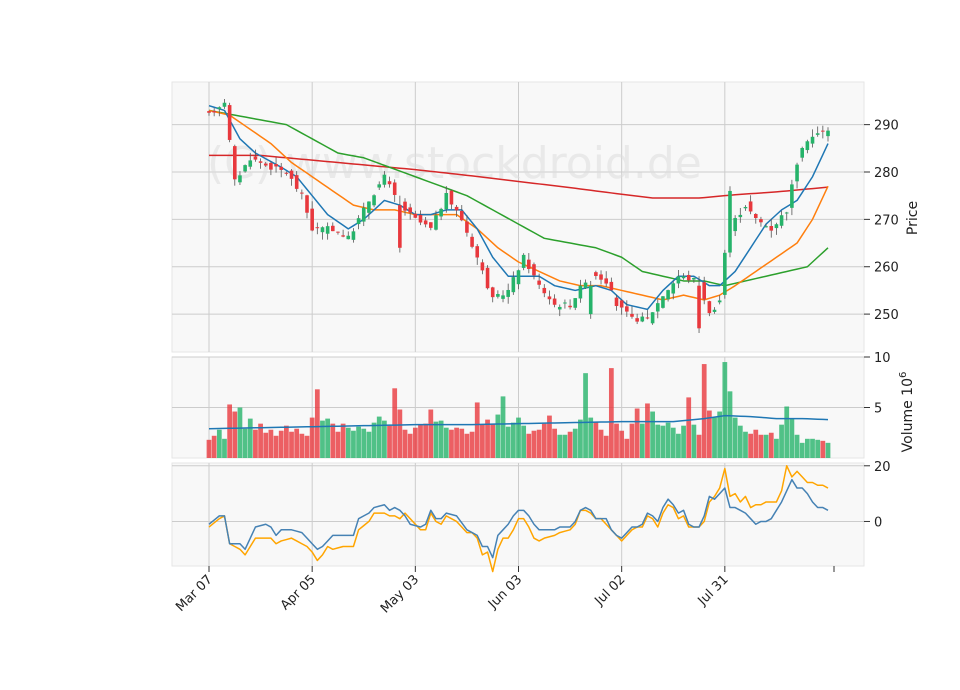  I want to click on volume-axis-label: Volume 106, so click(907, 412).